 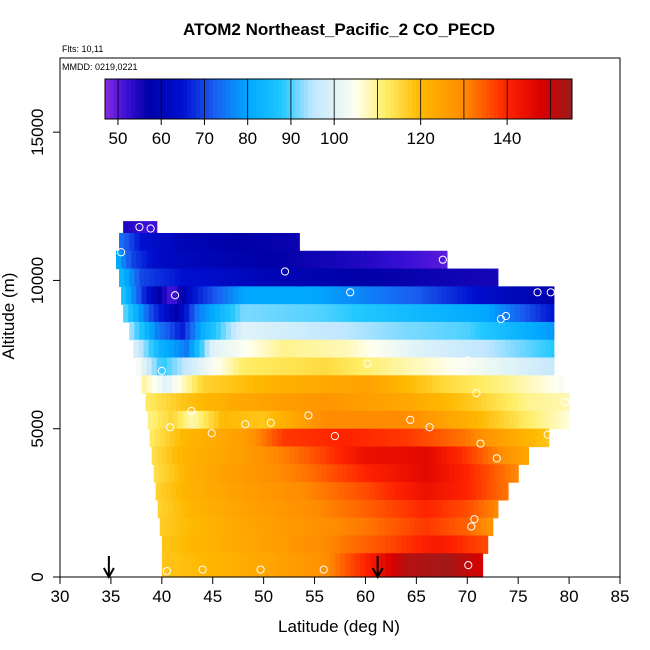 I want to click on x-tick-label: 55, so click(x=314, y=596).